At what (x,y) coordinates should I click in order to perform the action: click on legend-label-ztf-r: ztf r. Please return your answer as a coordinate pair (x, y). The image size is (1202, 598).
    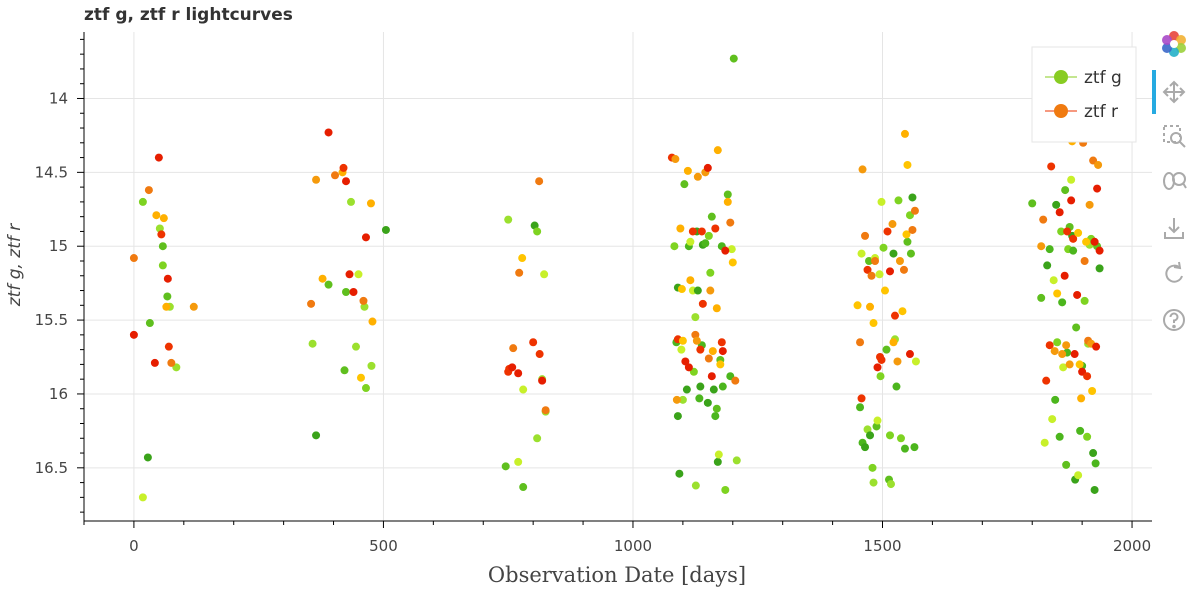
    Looking at the image, I should click on (1101, 112).